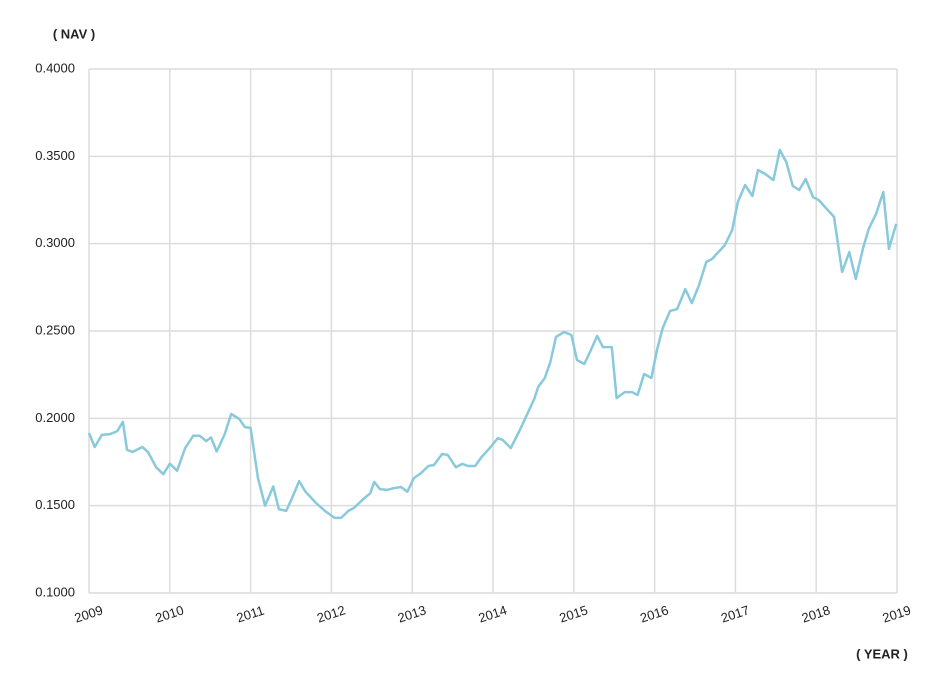 Image resolution: width=952 pixels, height=696 pixels. What do you see at coordinates (331, 613) in the screenshot?
I see `x-tick-label: 2012` at bounding box center [331, 613].